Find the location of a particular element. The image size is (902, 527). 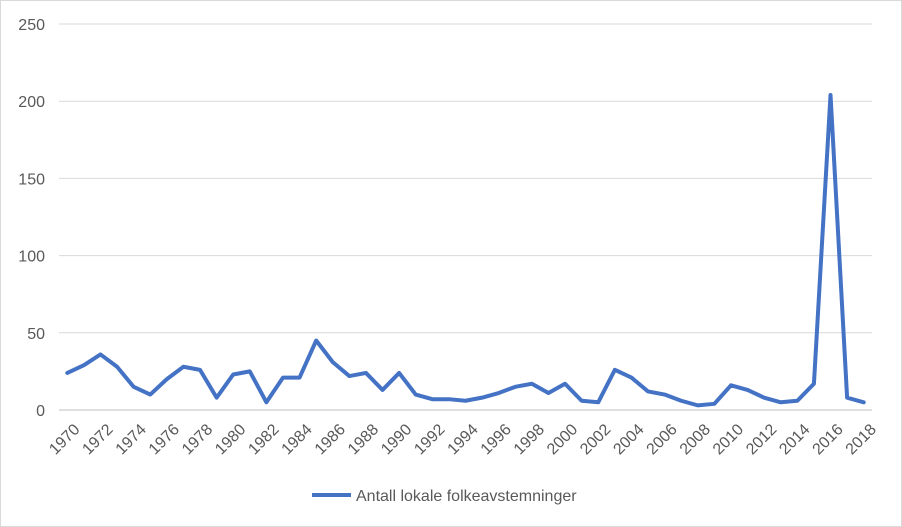

y-tick-label: 100 is located at coordinates (31, 257).